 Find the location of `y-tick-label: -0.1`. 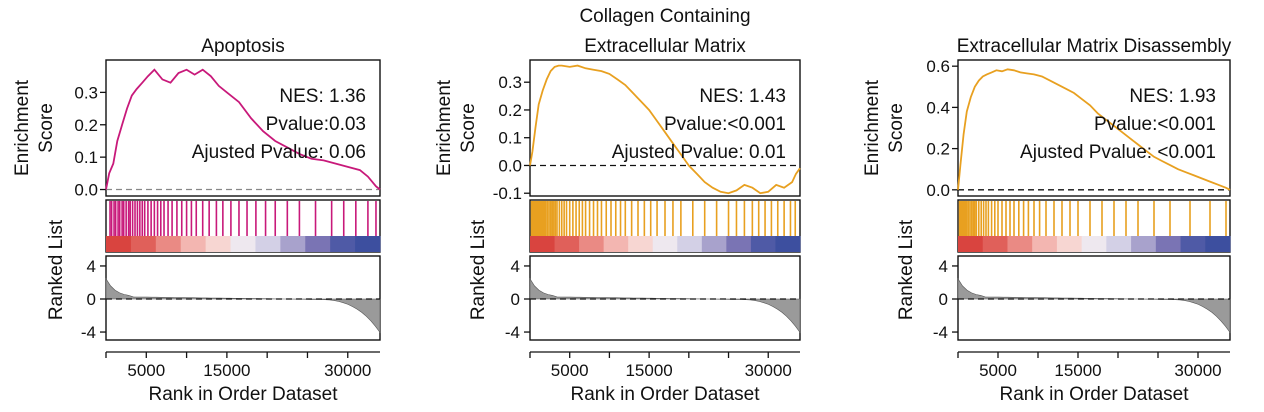

y-tick-label: -0.1 is located at coordinates (507, 193).